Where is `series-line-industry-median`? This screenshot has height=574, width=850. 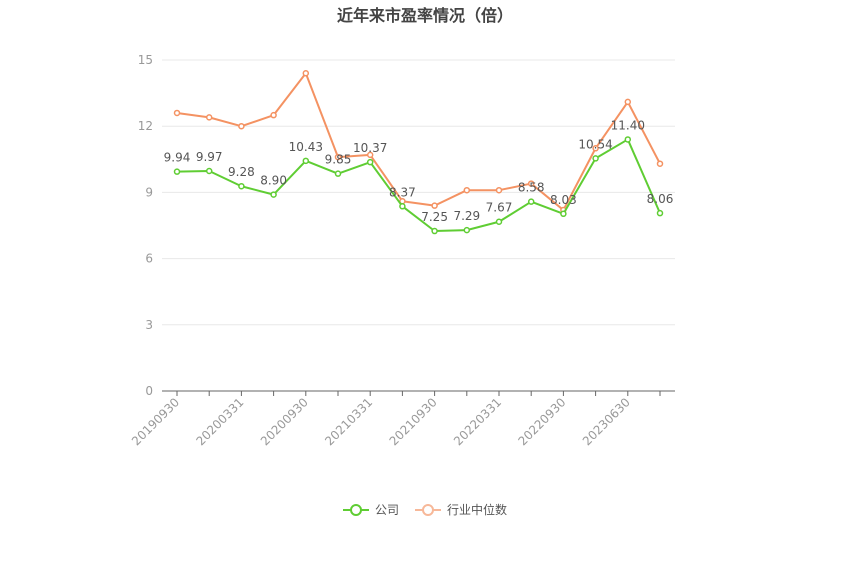
series-line-industry-median is located at coordinates (418, 142).